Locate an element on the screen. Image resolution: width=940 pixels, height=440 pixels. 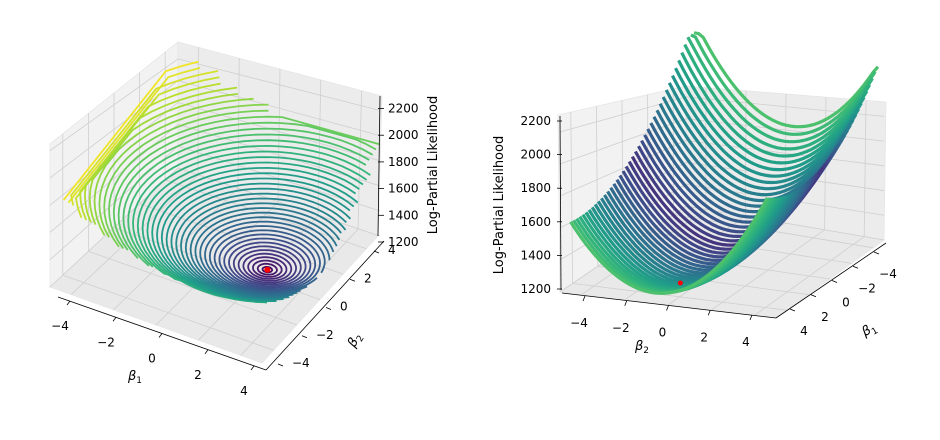
left-y-axis-line is located at coordinates (325, 305).